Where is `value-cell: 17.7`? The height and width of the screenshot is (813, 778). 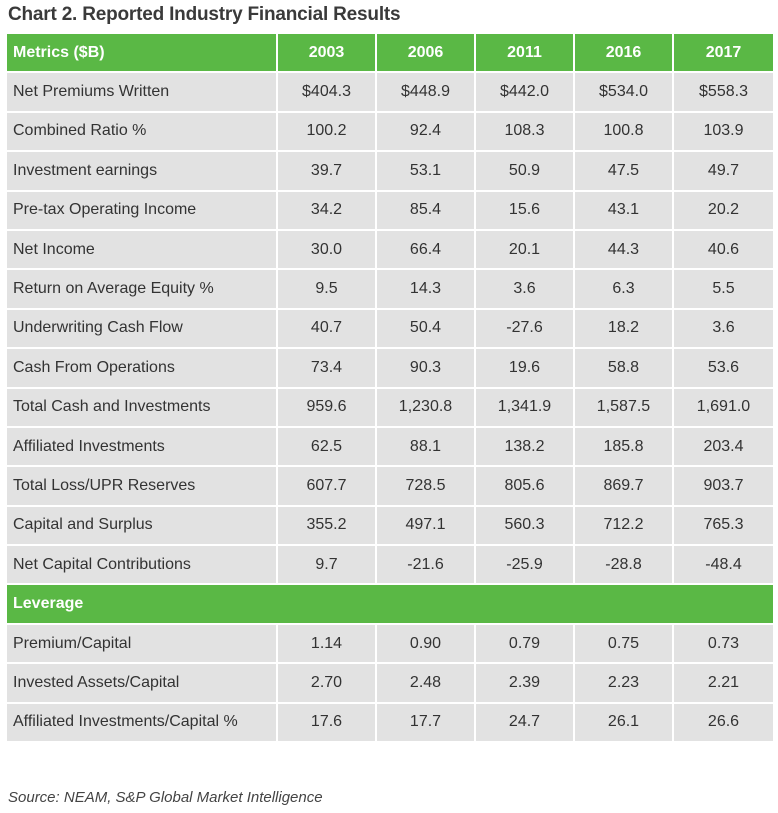 value-cell: 17.7 is located at coordinates (426, 723).